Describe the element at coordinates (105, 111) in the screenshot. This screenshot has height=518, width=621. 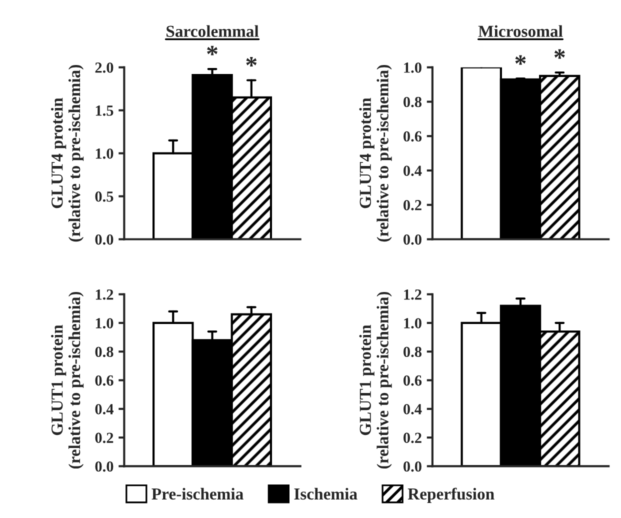
I see `y-tick-label: 1.5` at that location.